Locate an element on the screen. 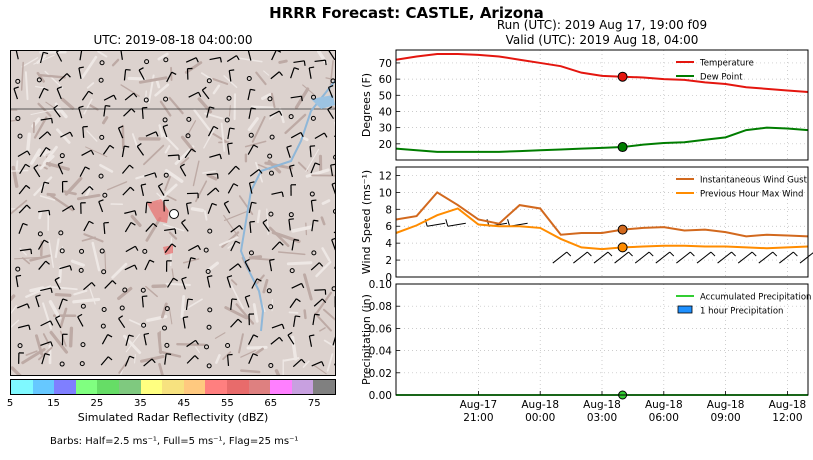 This screenshot has height=460, width=813. plot-area is located at coordinates (602, 222).